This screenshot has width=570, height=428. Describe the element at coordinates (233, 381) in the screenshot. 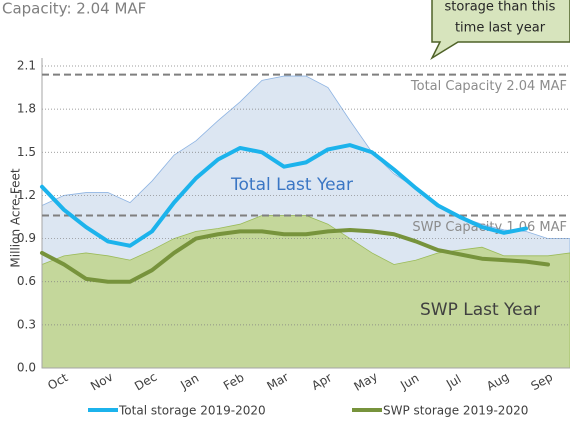

I see `x-tick-label: Feb` at that location.